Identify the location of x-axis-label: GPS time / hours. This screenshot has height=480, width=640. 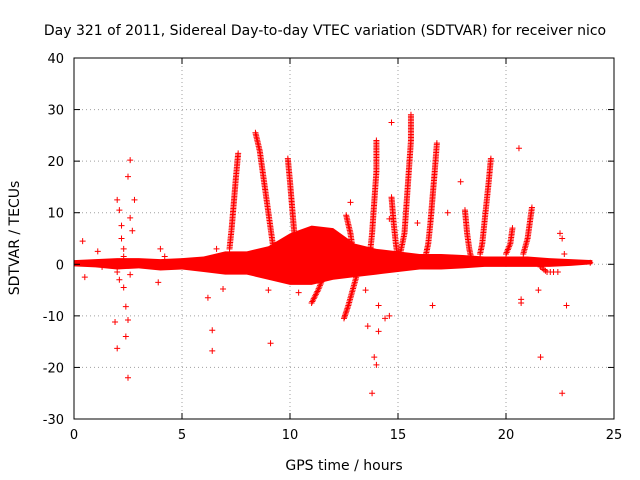
(343, 466).